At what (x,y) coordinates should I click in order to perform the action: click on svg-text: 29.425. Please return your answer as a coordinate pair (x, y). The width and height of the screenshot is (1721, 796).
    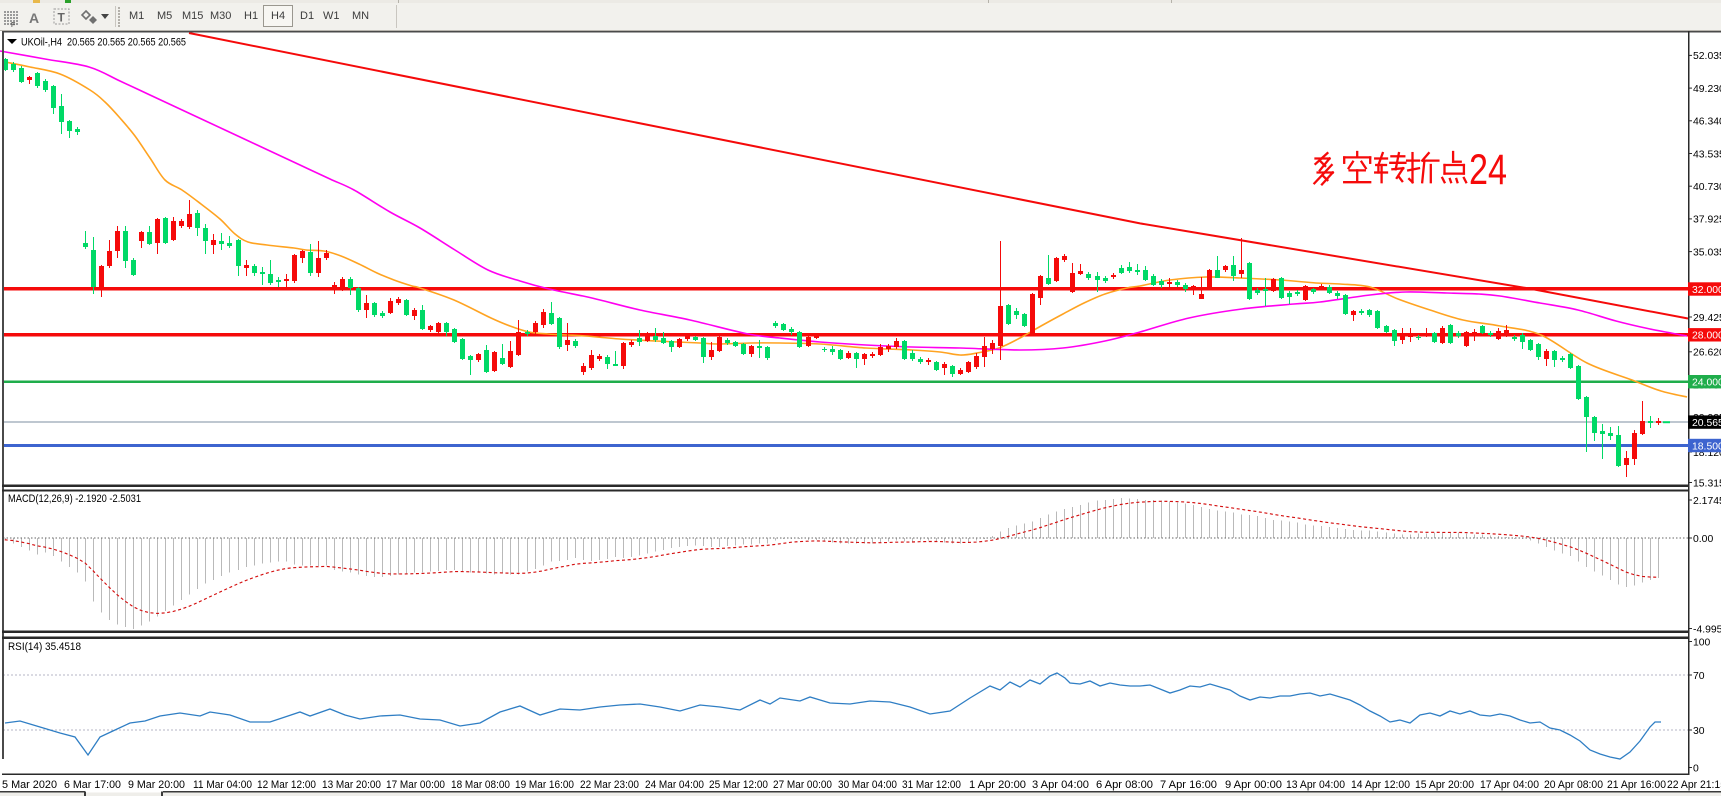
    Looking at the image, I should click on (1707, 318).